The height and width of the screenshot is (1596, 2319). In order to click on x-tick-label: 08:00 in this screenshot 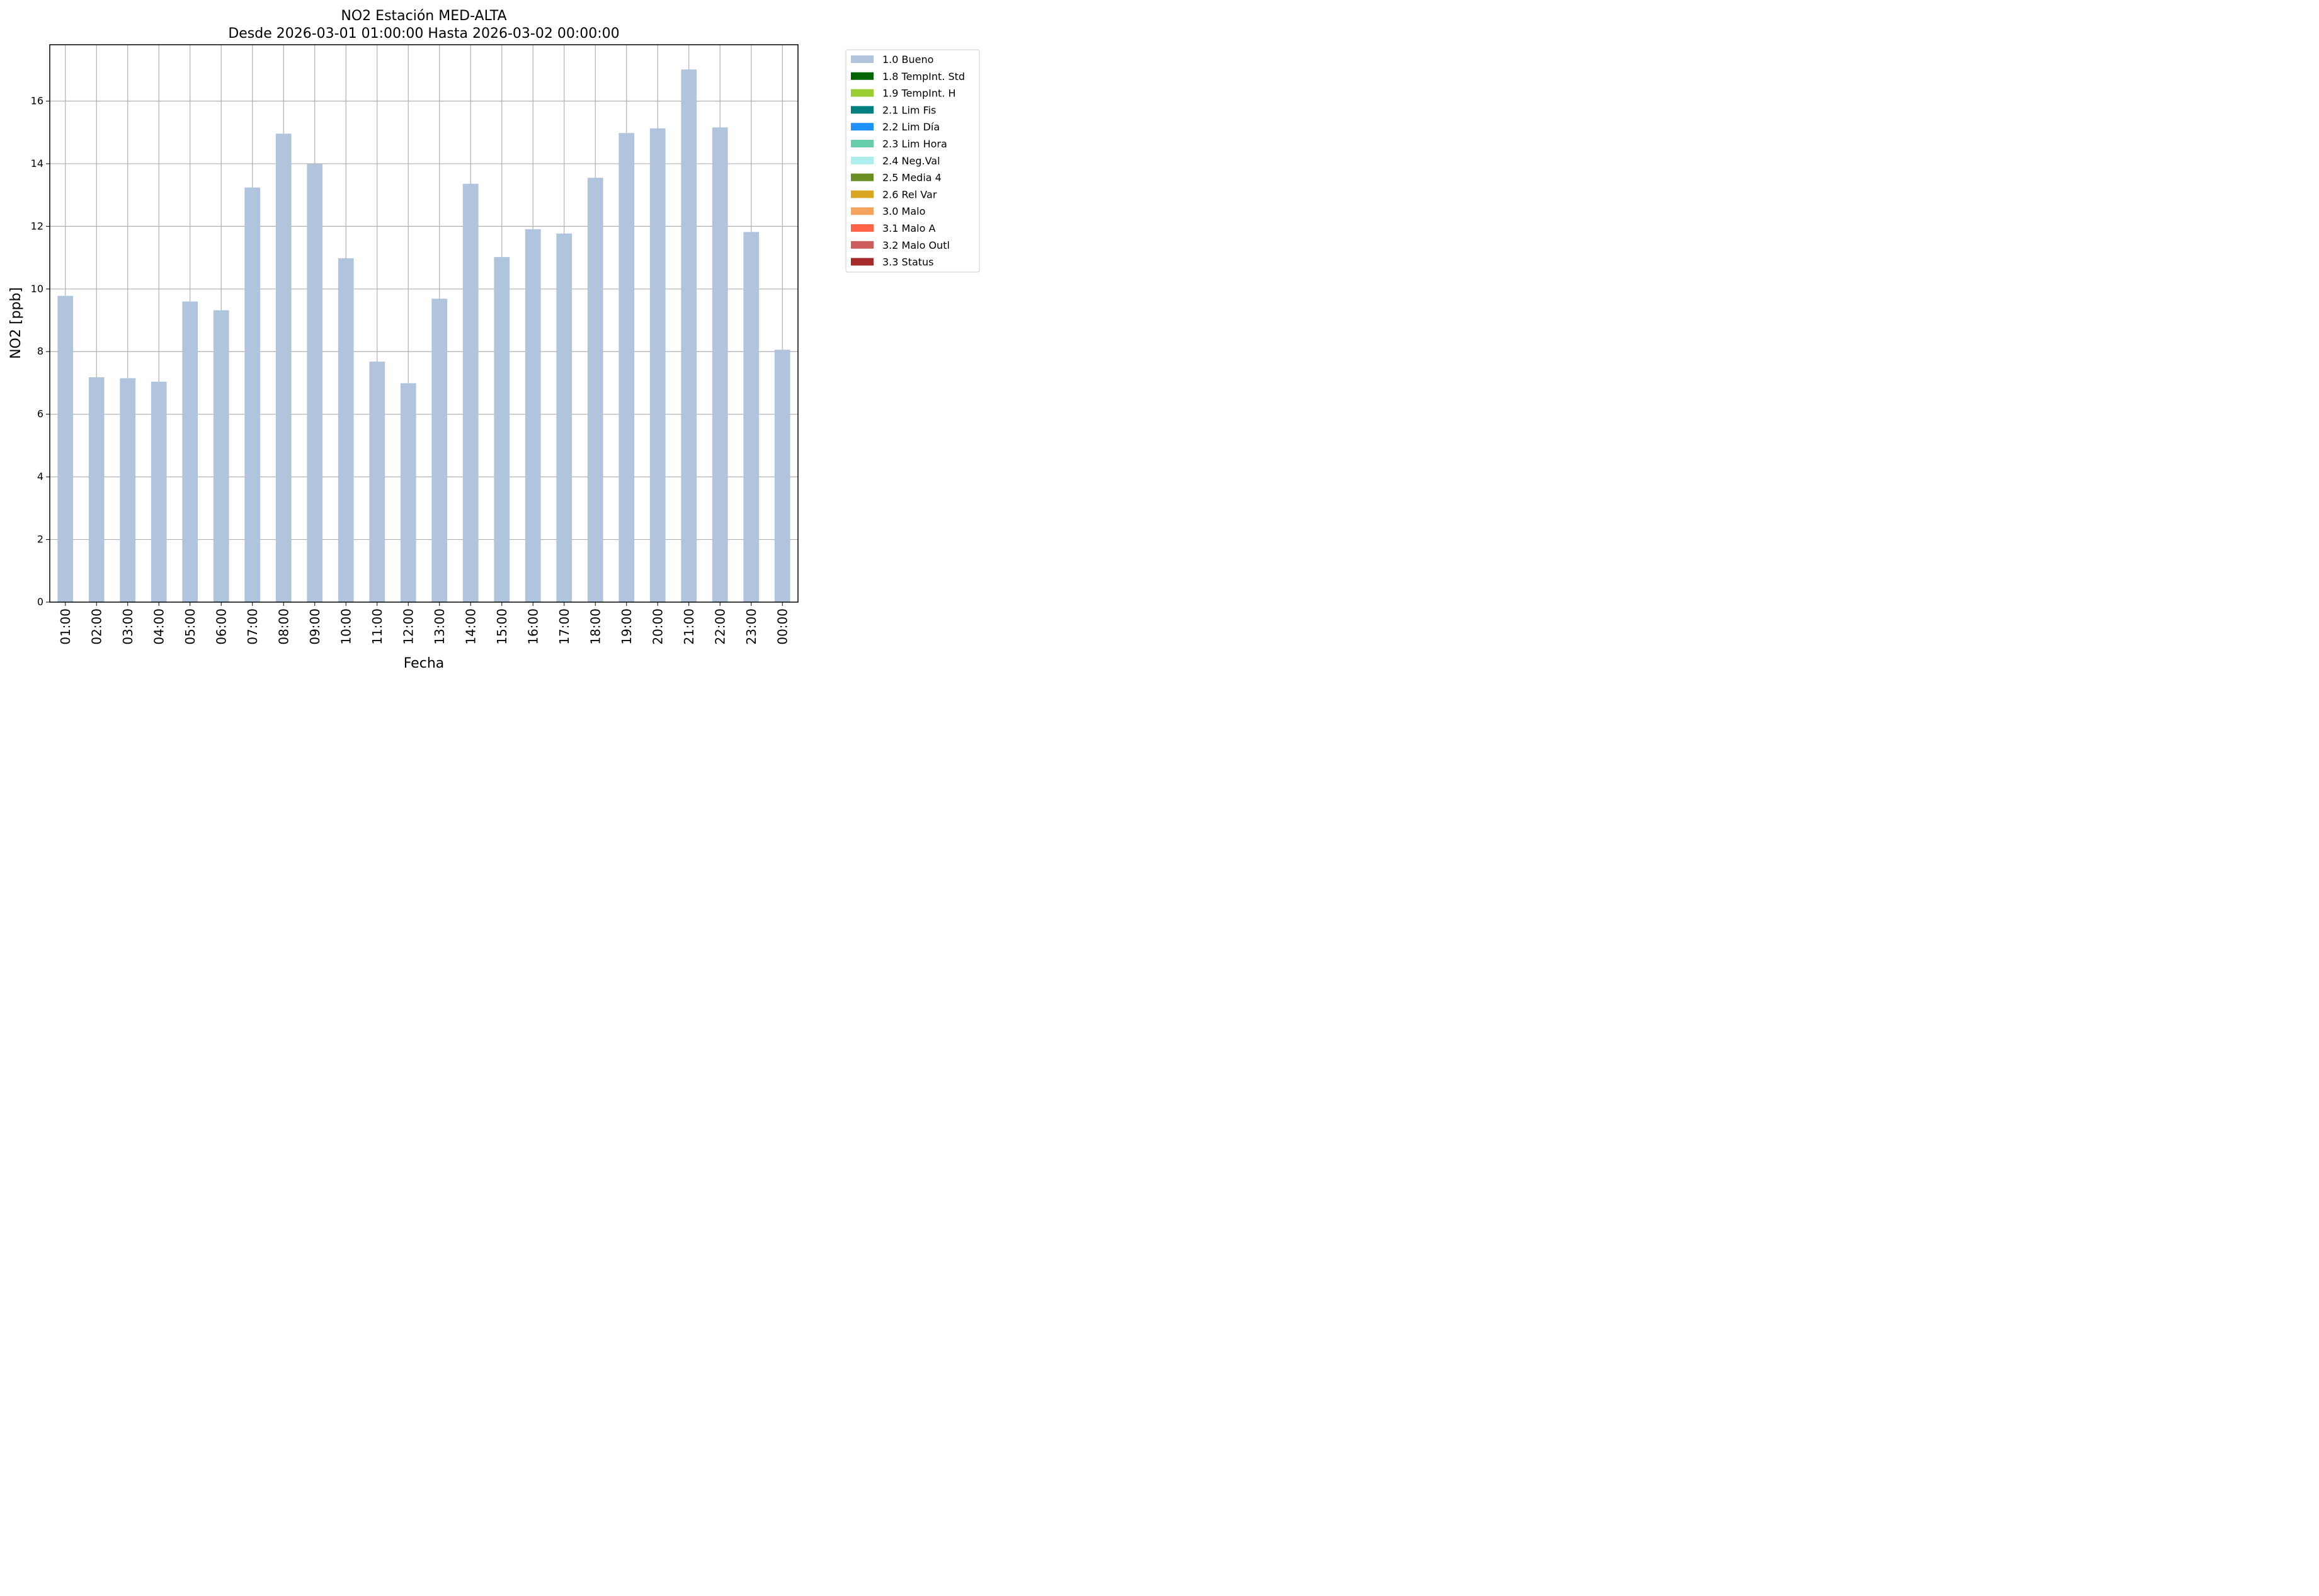, I will do `click(283, 626)`.